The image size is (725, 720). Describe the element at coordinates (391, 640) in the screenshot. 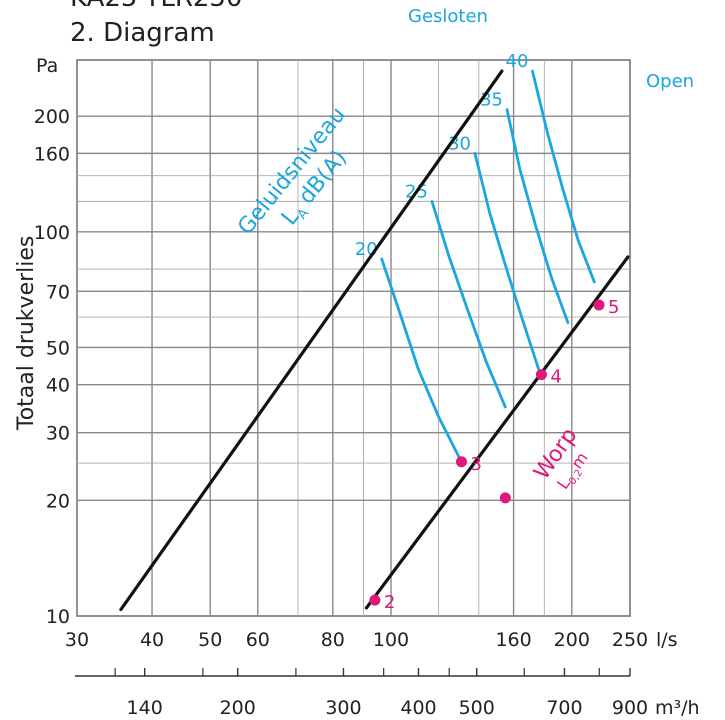

I see `x-tick-100: 100` at that location.